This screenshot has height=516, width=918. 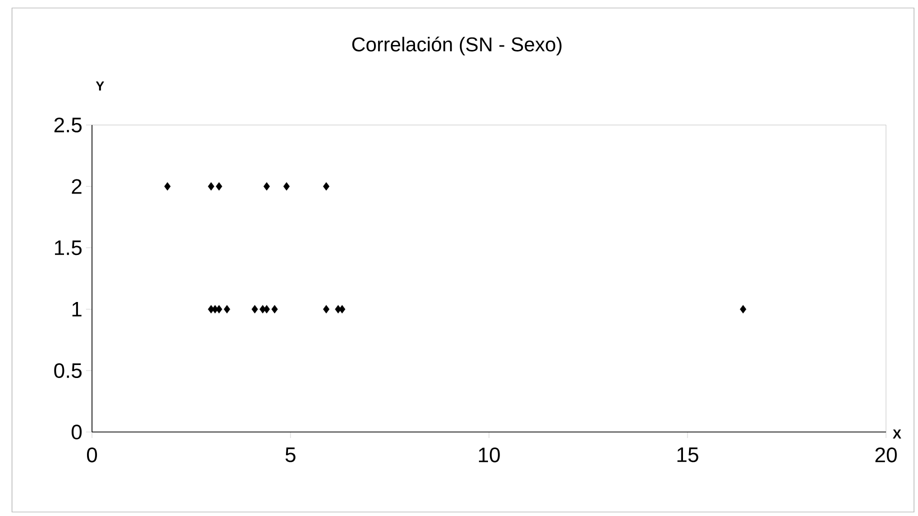 What do you see at coordinates (291, 455) in the screenshot?
I see `x-tick-label: 5` at bounding box center [291, 455].